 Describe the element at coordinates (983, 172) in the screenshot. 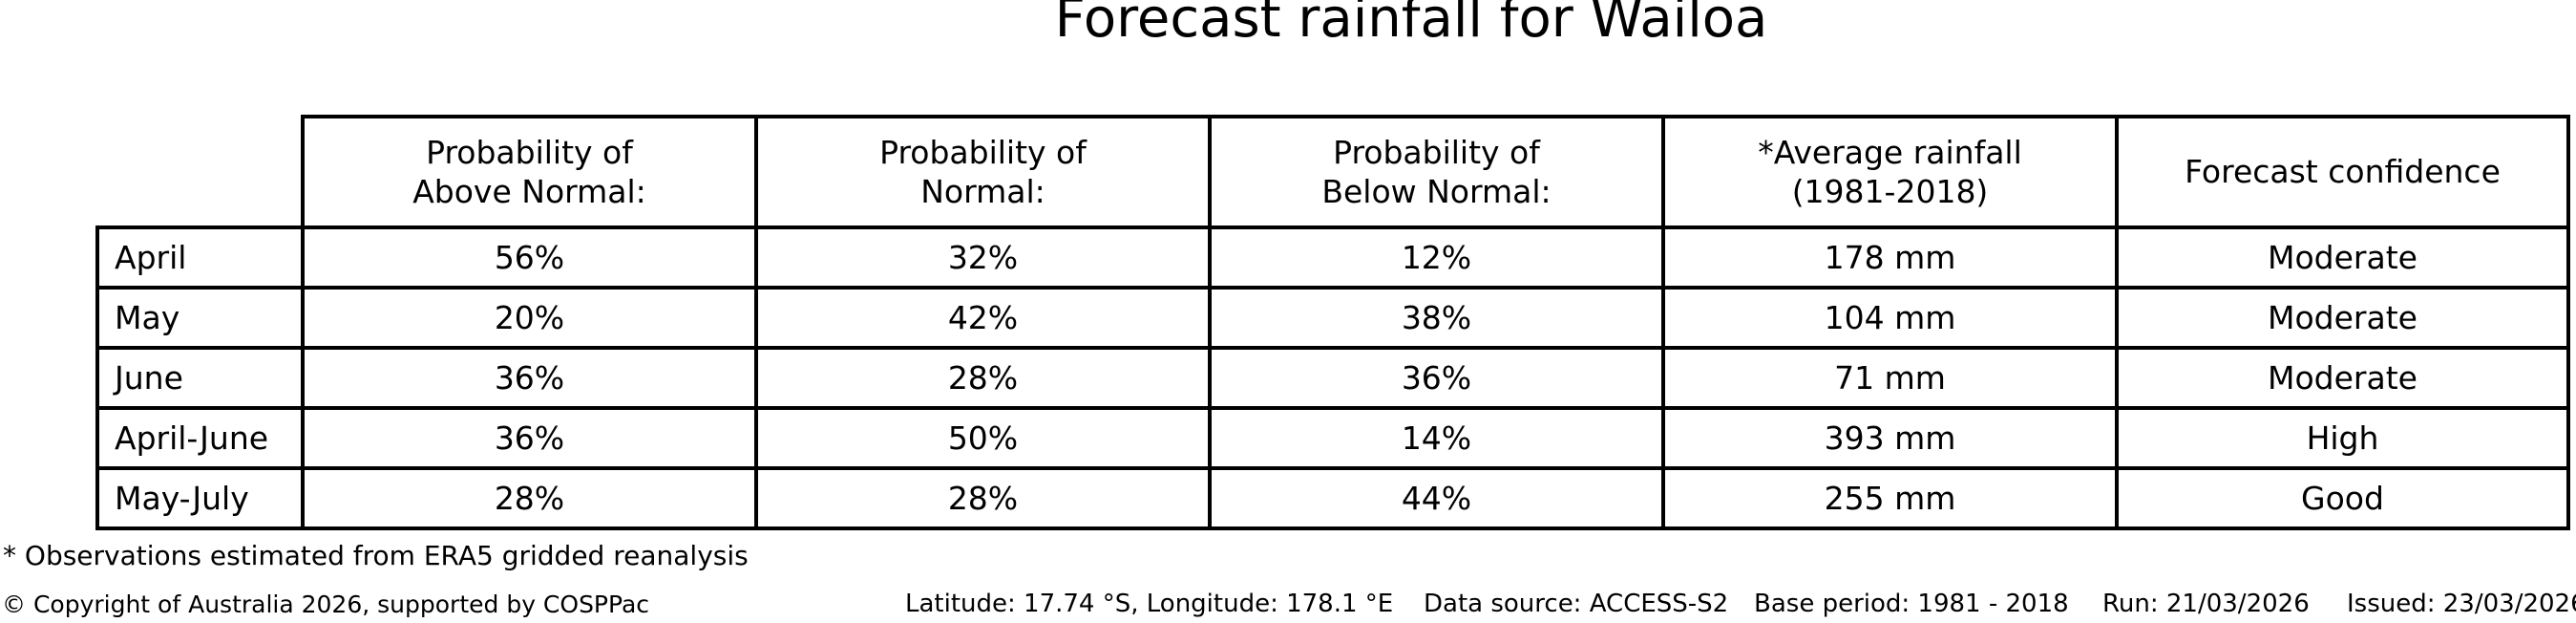

I see `column-header-normal: Probability of Normal:` at that location.